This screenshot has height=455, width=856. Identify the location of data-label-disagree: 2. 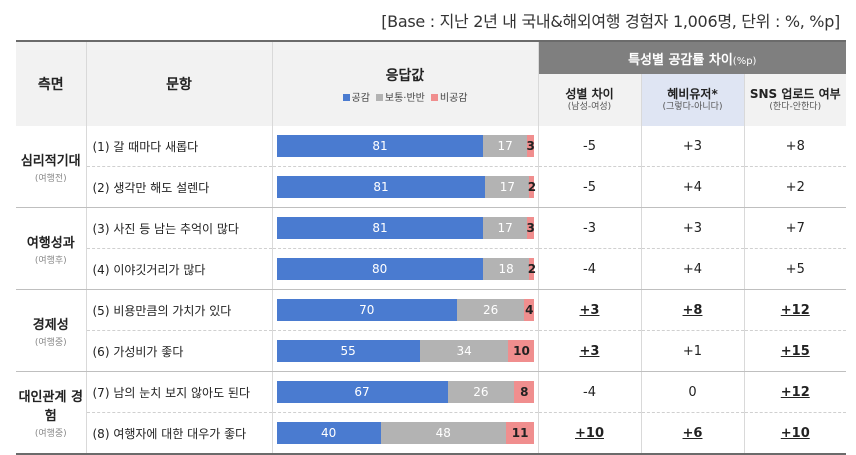
(532, 269).